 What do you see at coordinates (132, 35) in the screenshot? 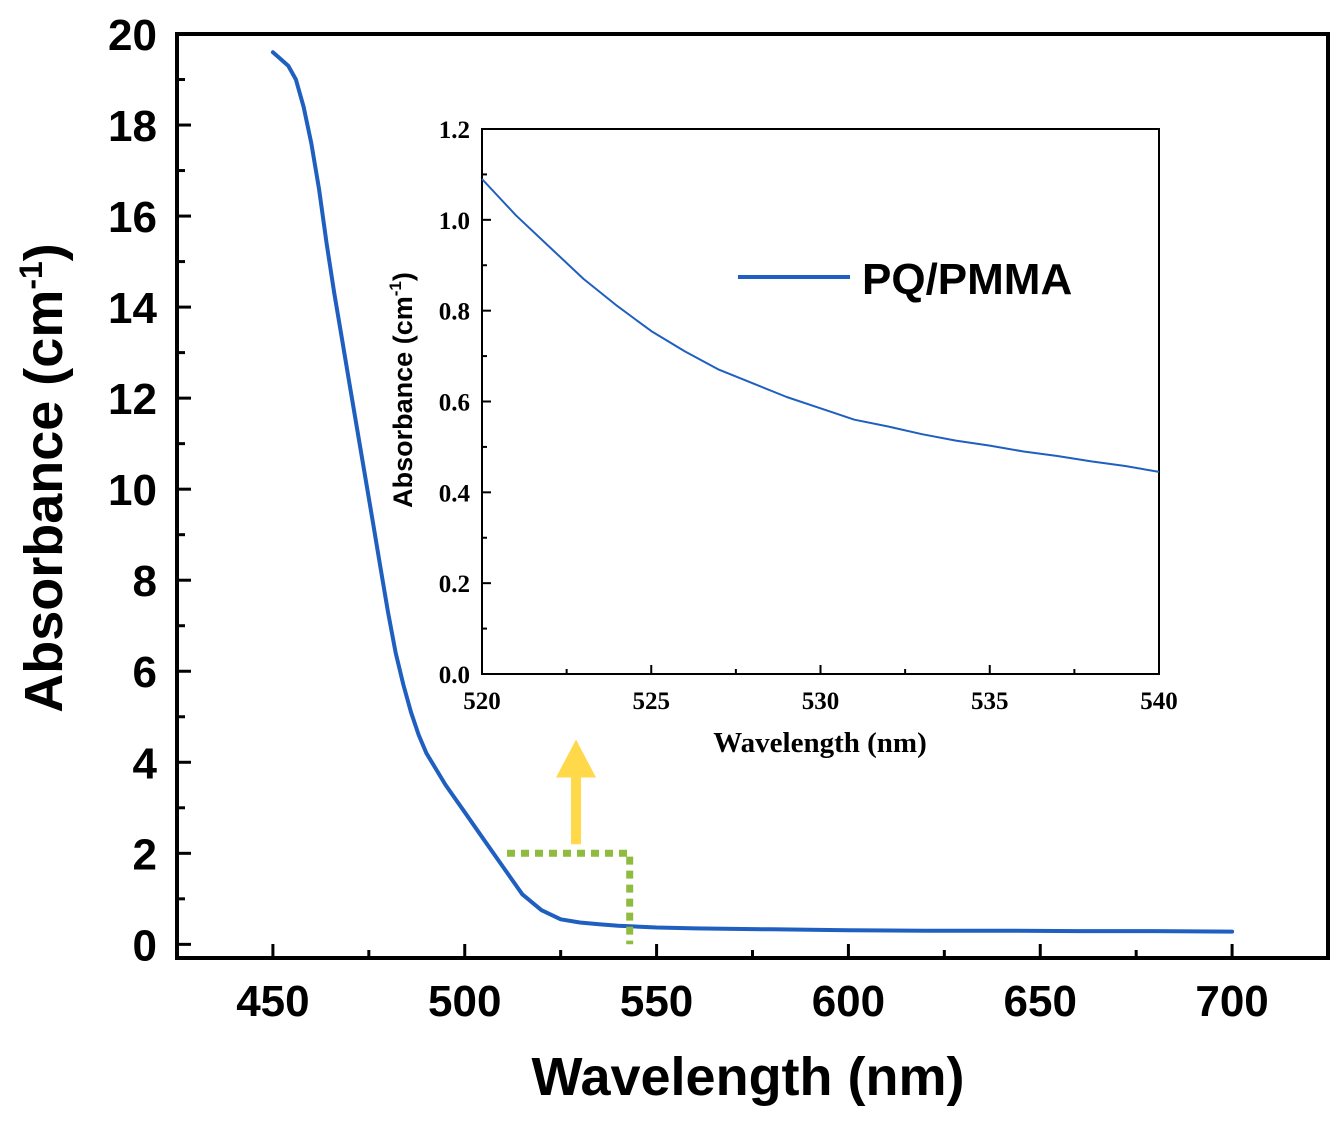
I see `main-y-tick-label: 20` at bounding box center [132, 35].